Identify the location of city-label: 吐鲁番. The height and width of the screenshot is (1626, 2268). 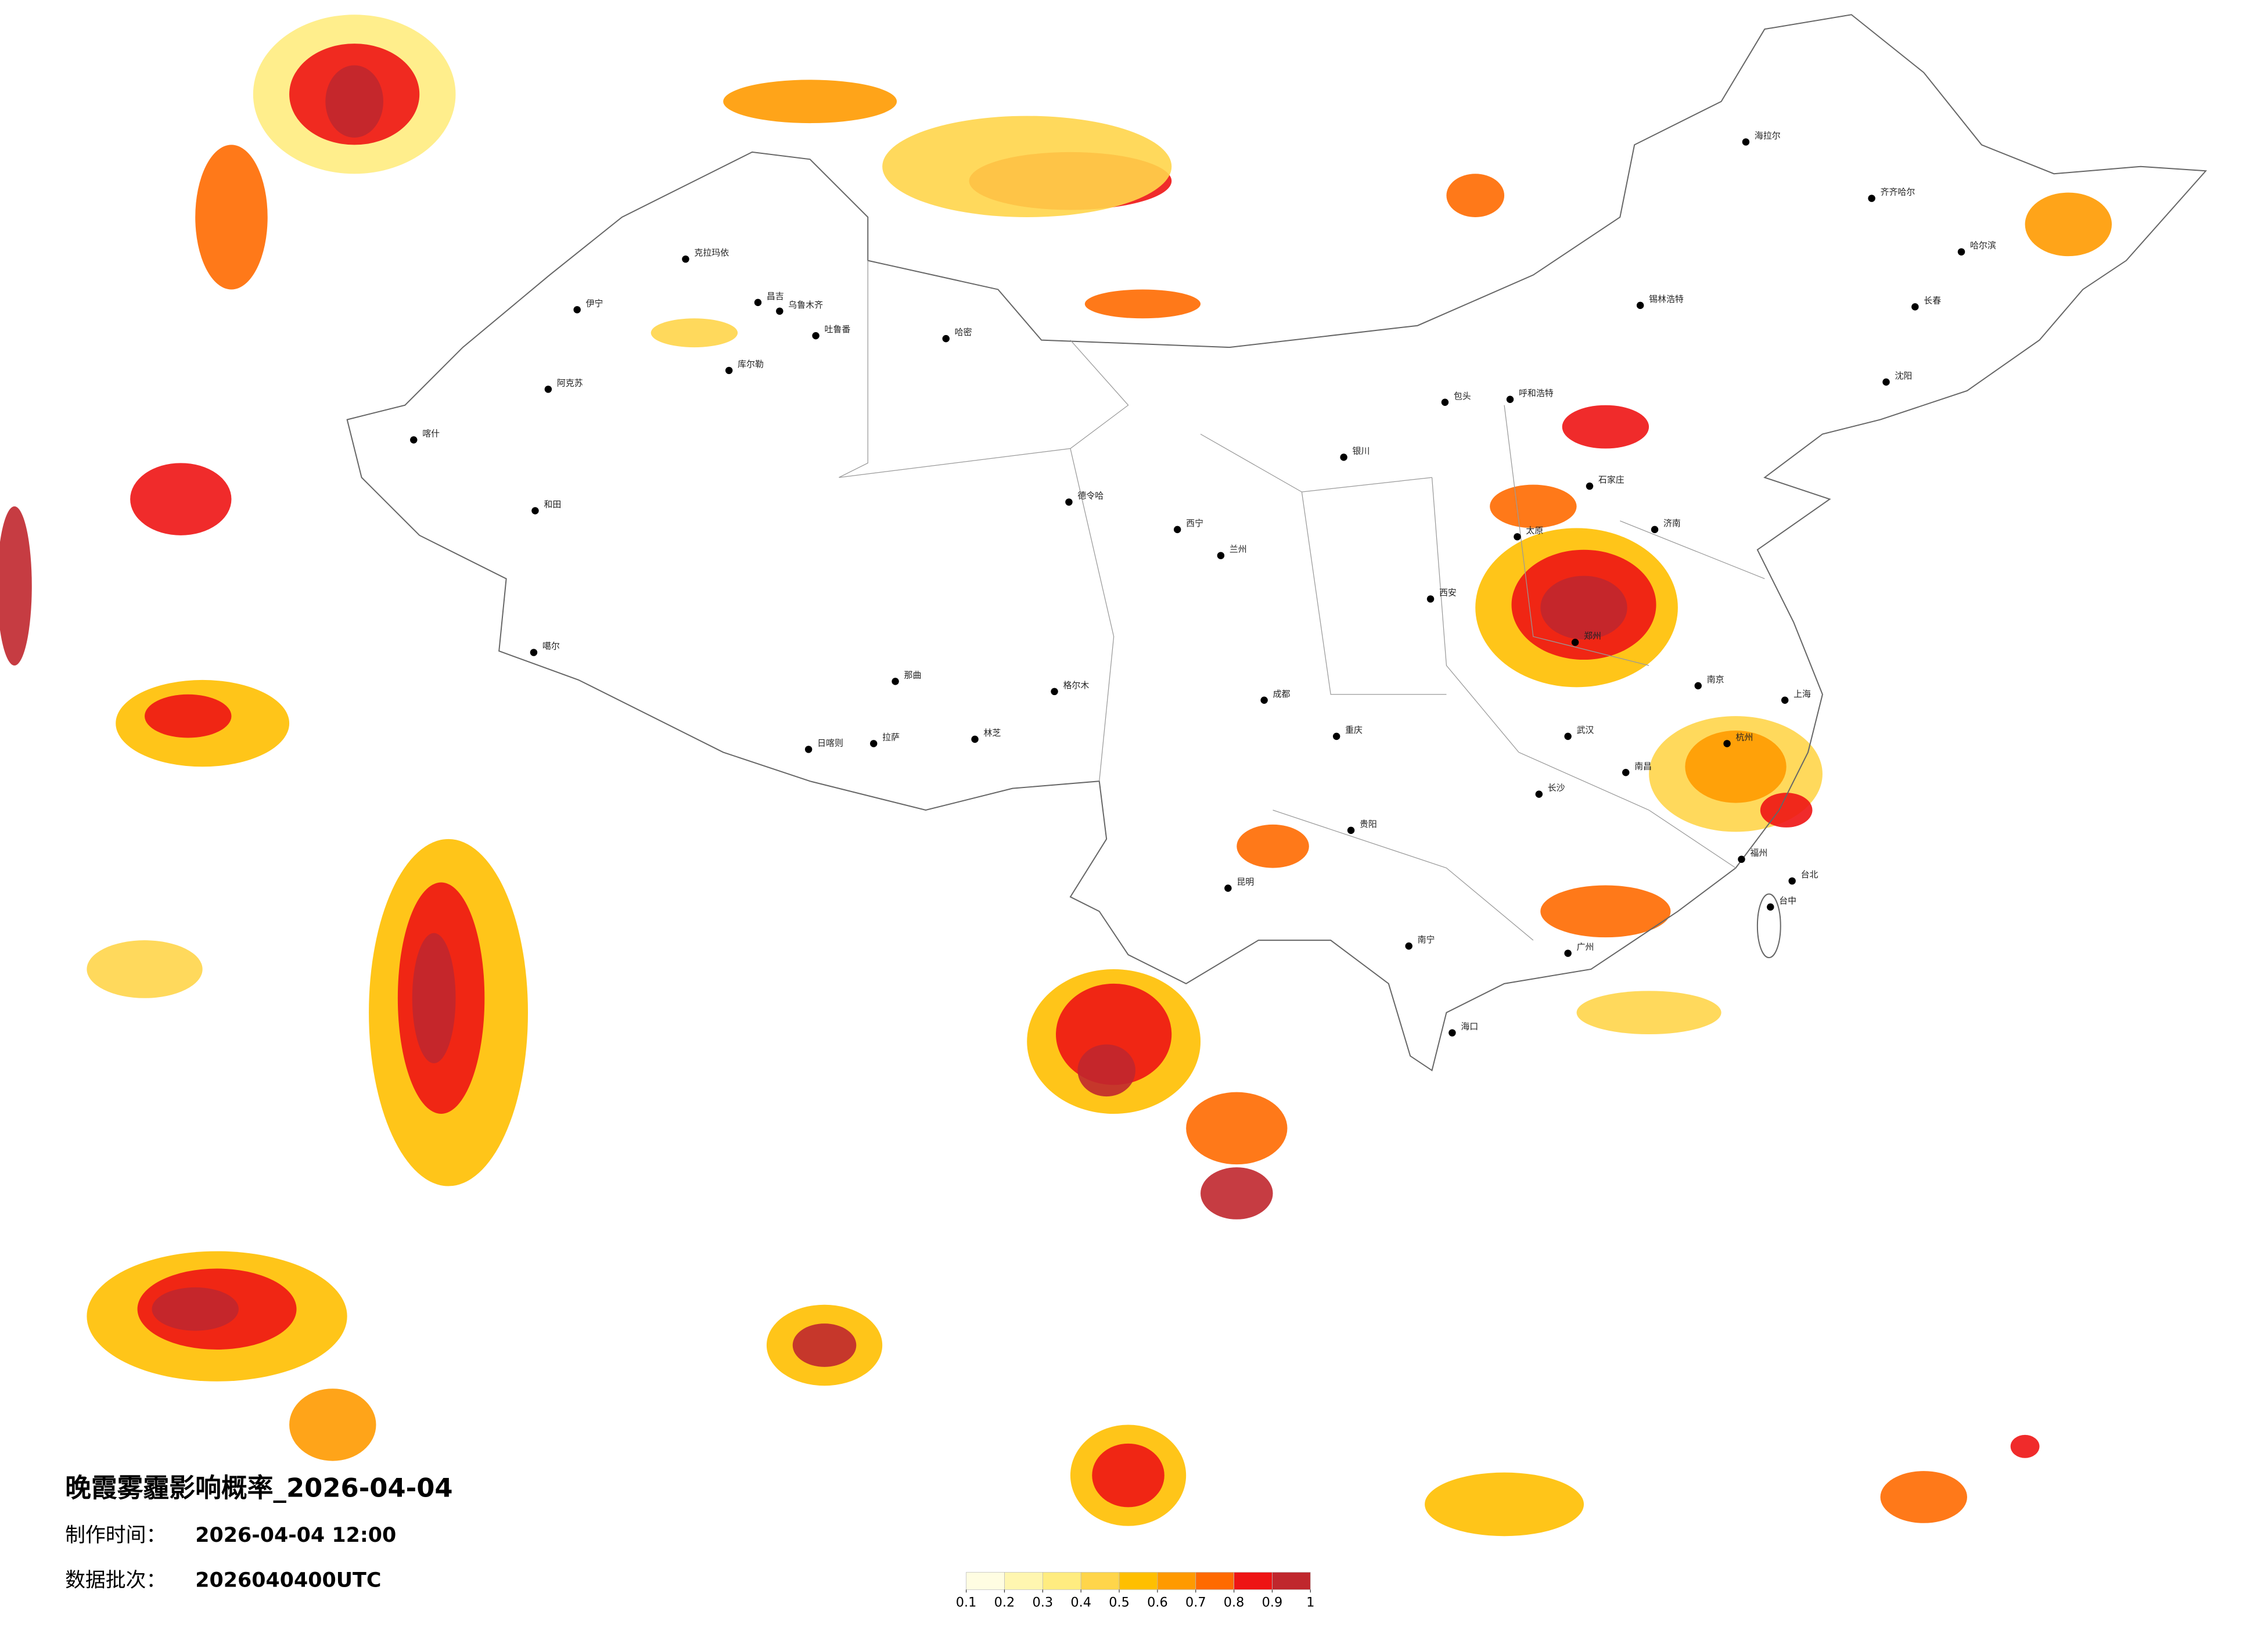
(838, 329).